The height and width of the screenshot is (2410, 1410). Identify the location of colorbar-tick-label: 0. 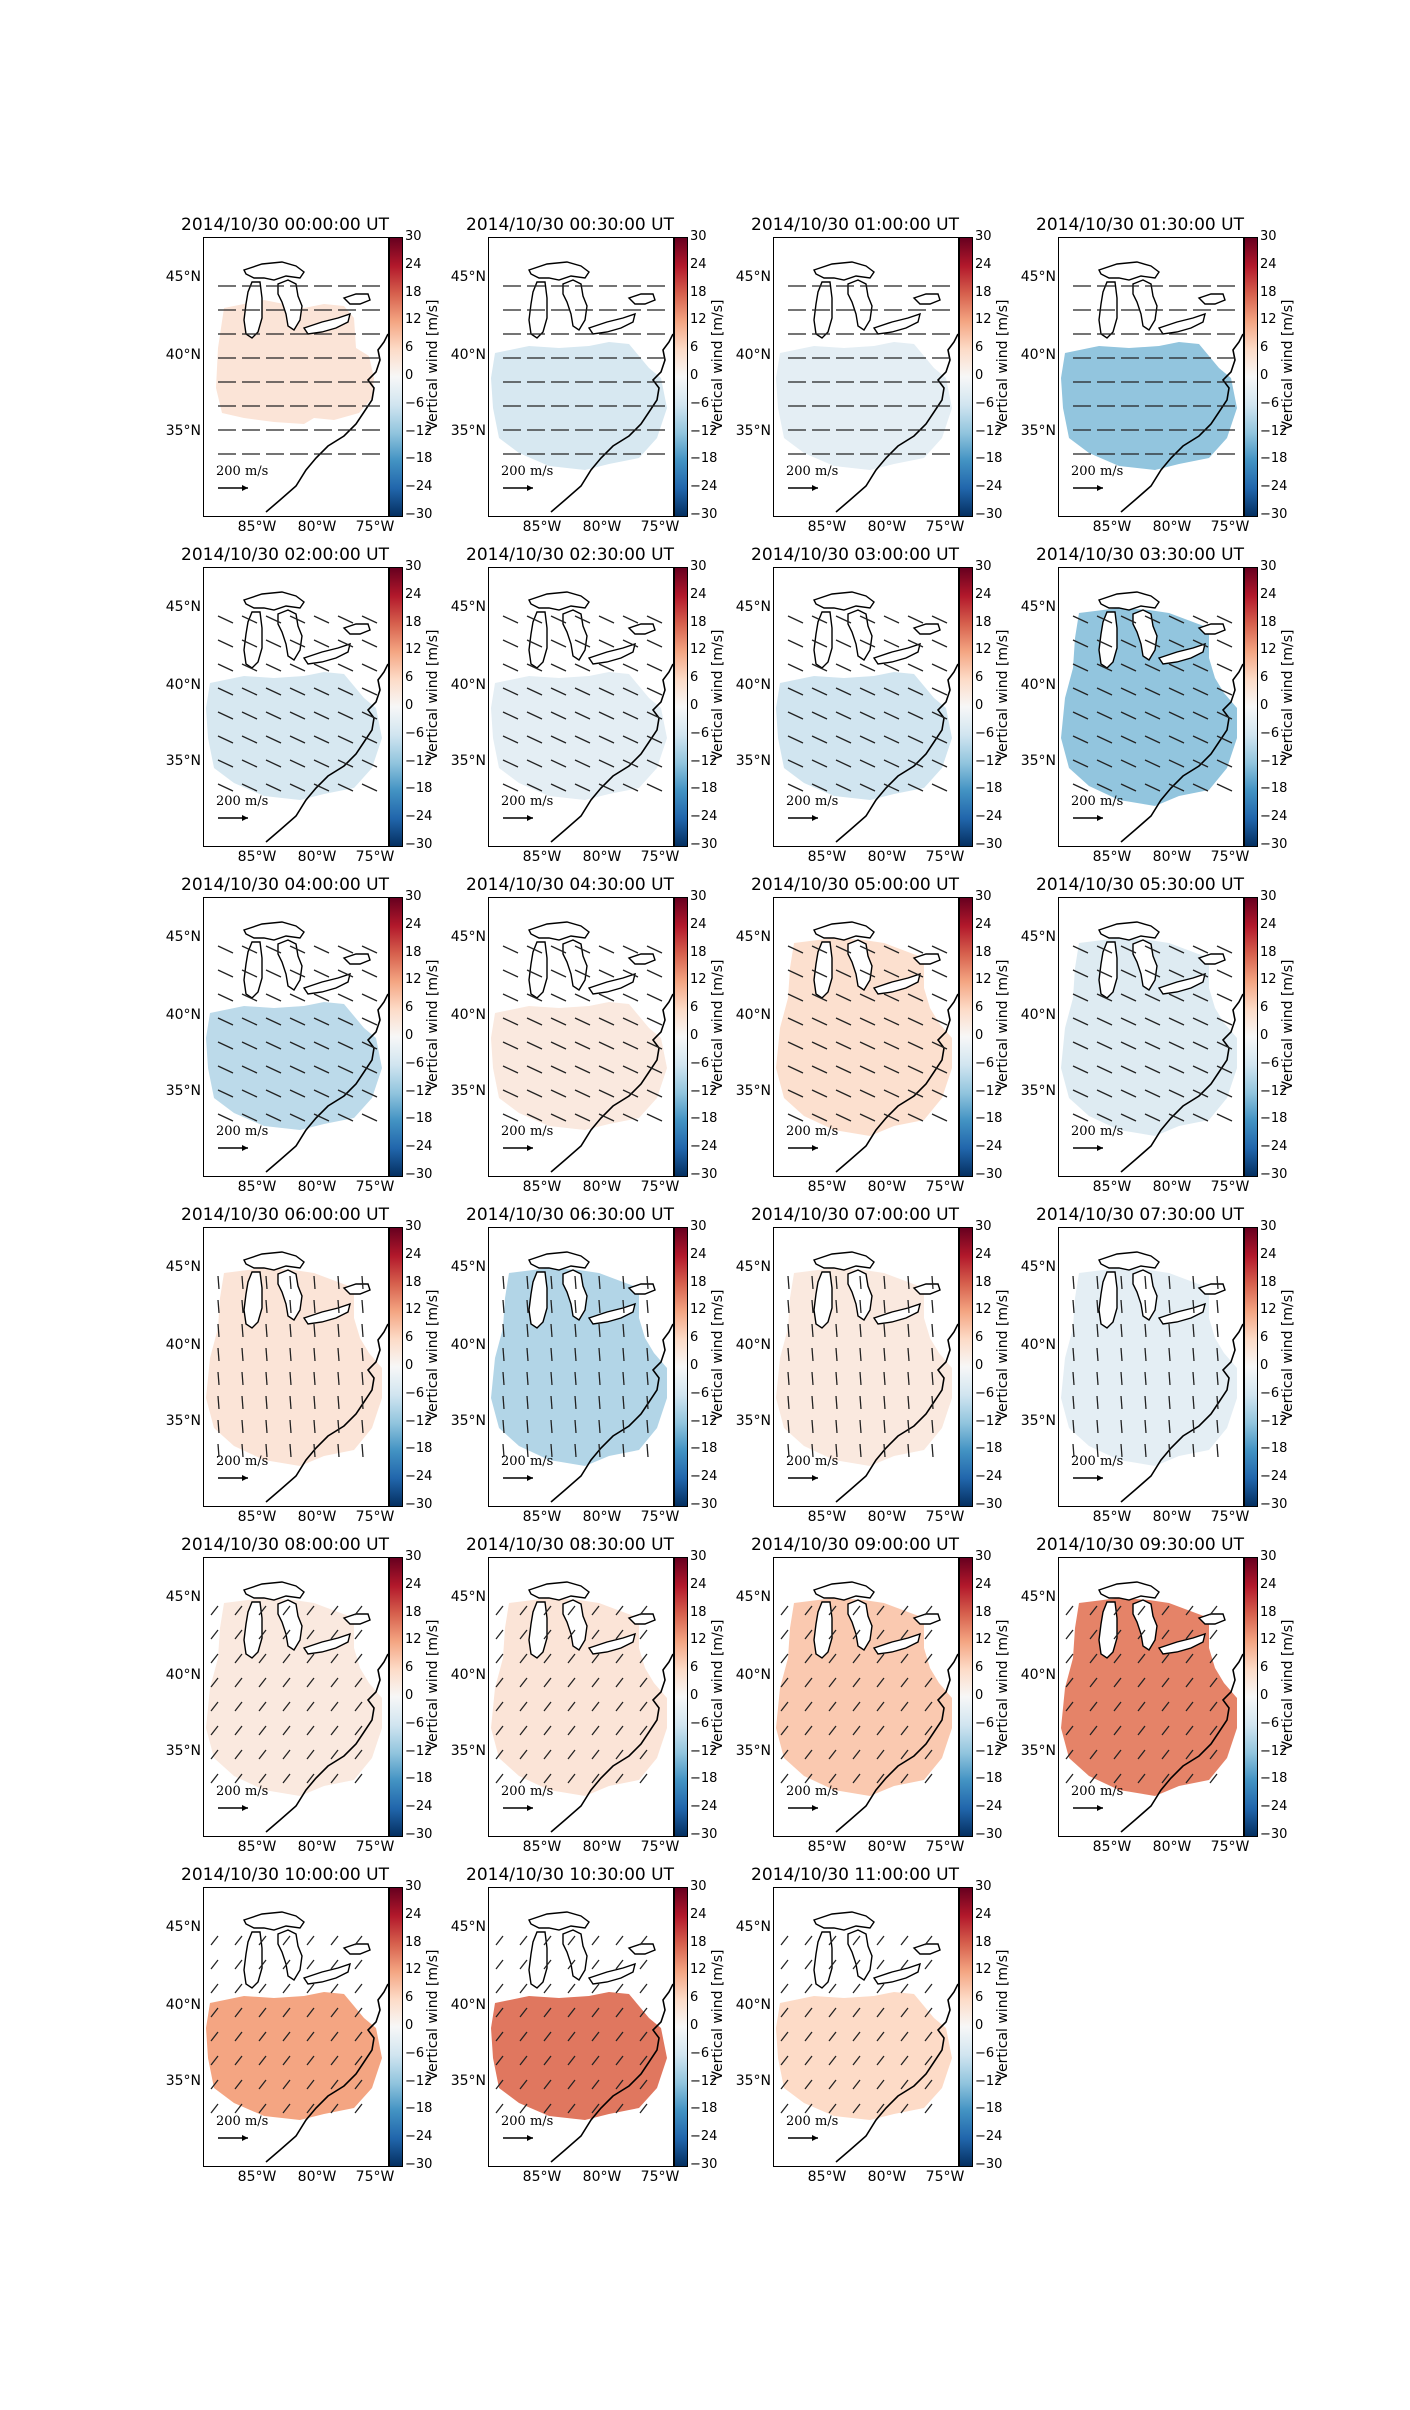
(979, 1035).